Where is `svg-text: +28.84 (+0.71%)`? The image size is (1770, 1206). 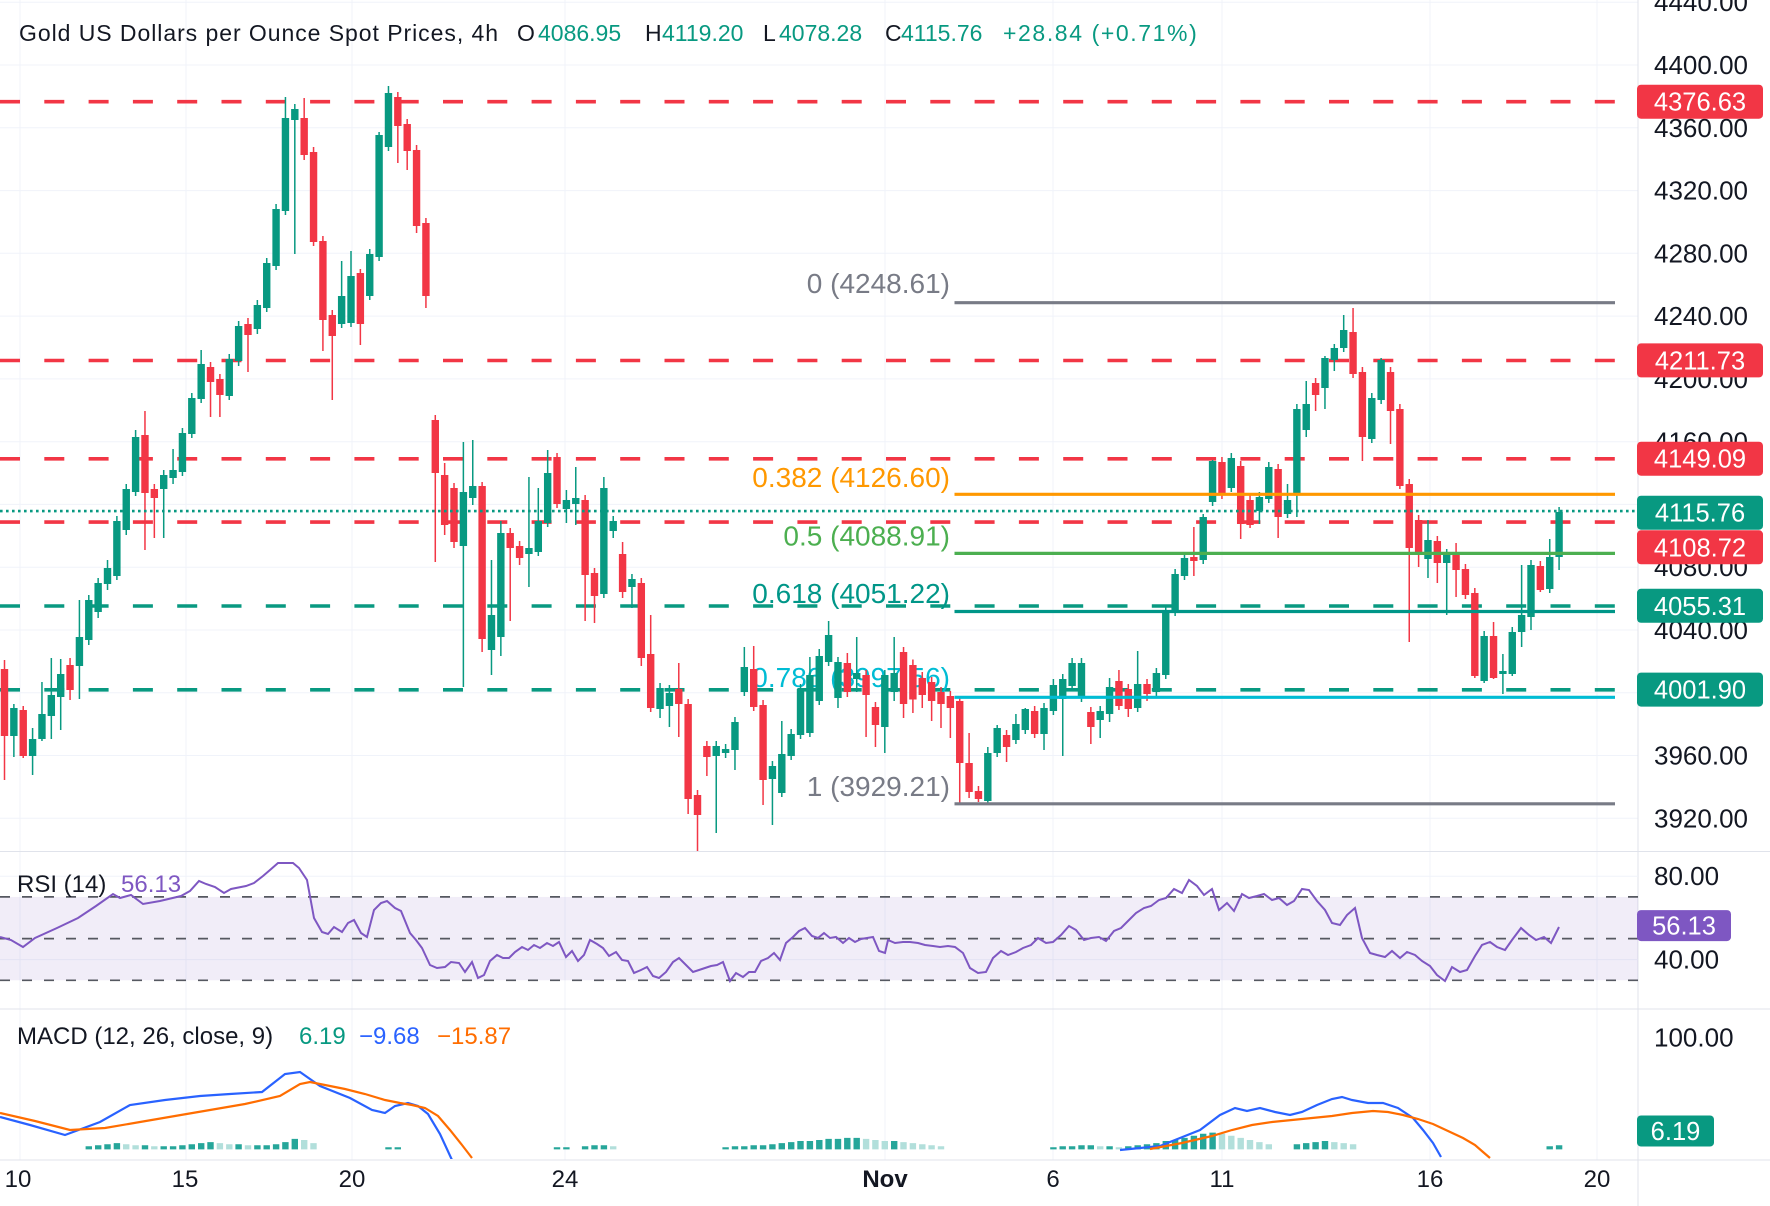 svg-text: +28.84 (+0.71%) is located at coordinates (1100, 33).